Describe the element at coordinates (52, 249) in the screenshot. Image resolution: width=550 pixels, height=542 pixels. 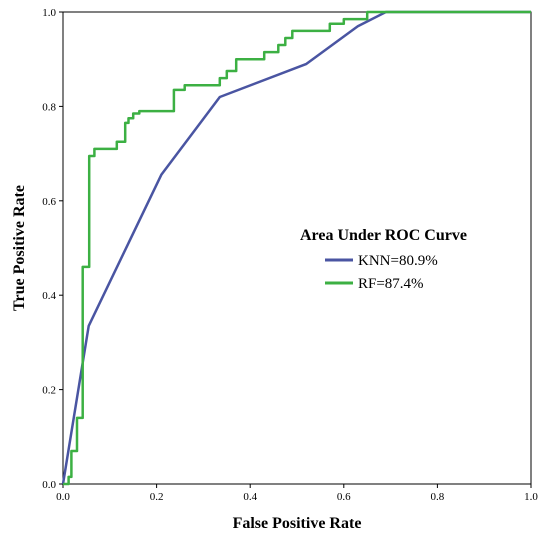
I see `y-axis-ticks: 0.0 0.2 0.4 0.6 0.8 1.0` at that location.